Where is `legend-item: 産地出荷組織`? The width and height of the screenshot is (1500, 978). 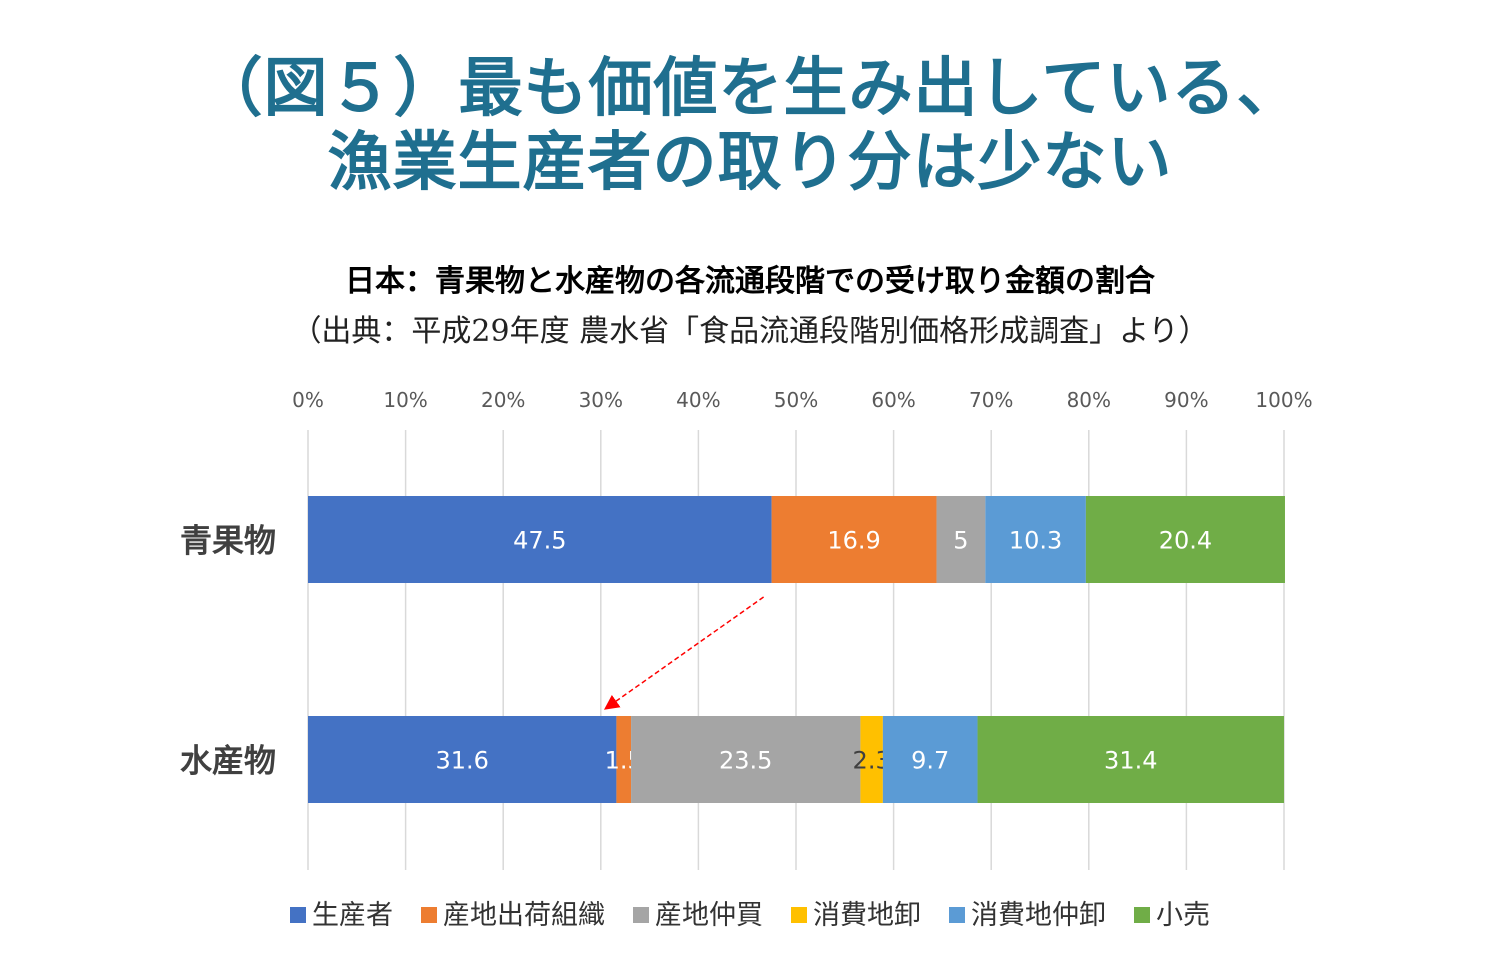
legend-item: 産地出荷組織 is located at coordinates (513, 912).